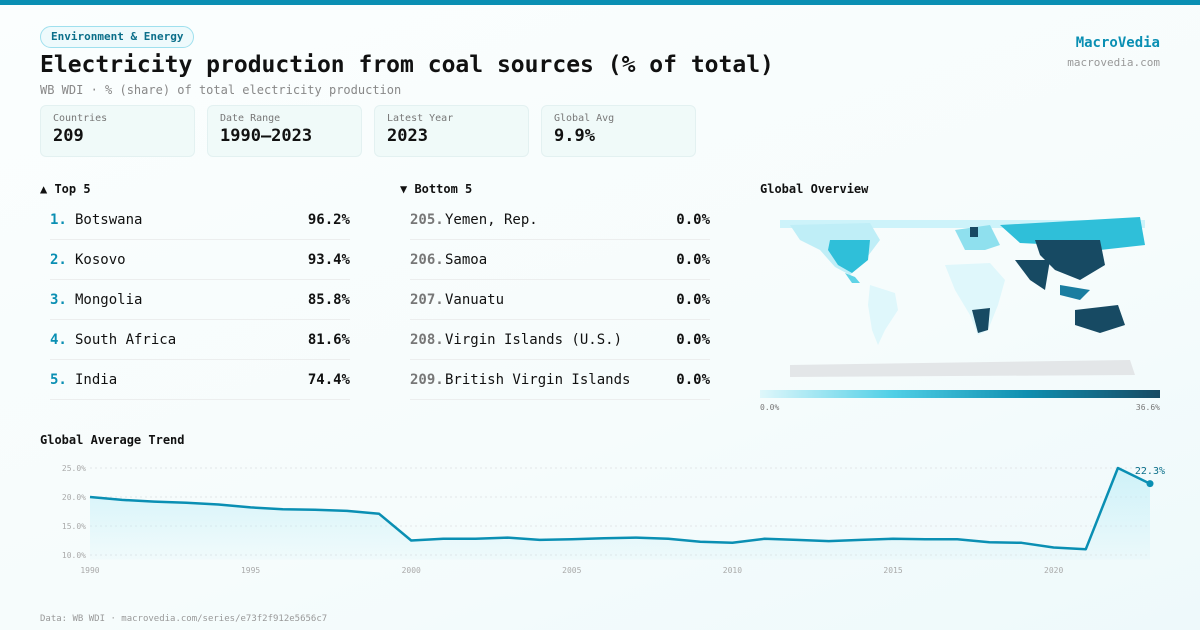 The image size is (1200, 630). What do you see at coordinates (814, 189) in the screenshot?
I see `map-heading: Global Overview` at bounding box center [814, 189].